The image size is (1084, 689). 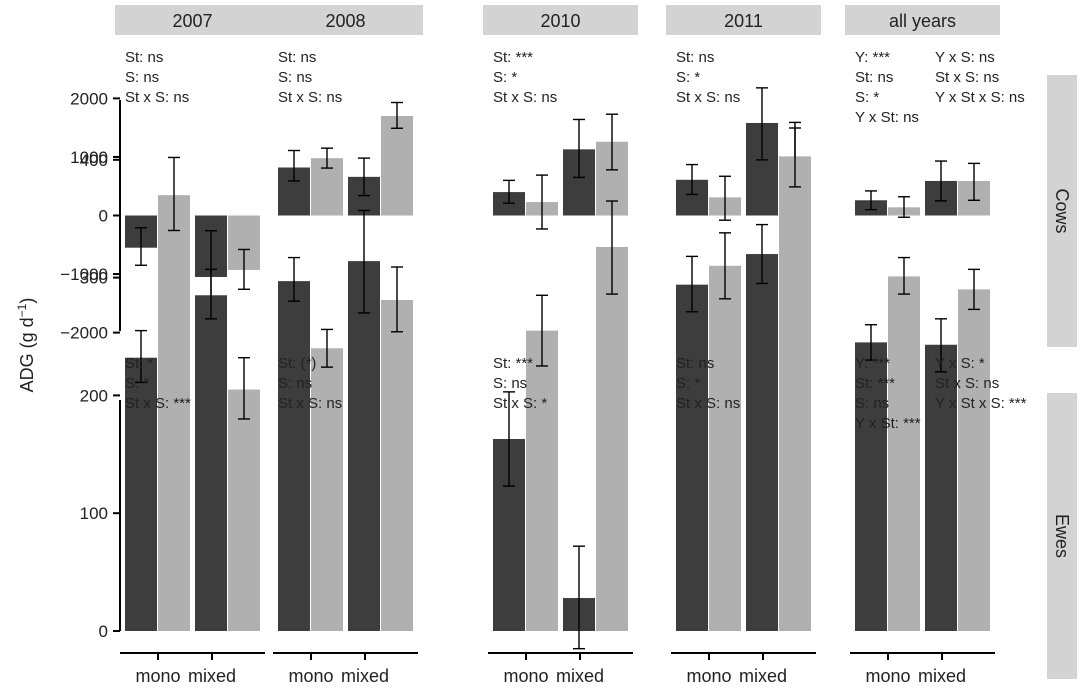 I want to click on row-strip-cows, so click(x=1062, y=211).